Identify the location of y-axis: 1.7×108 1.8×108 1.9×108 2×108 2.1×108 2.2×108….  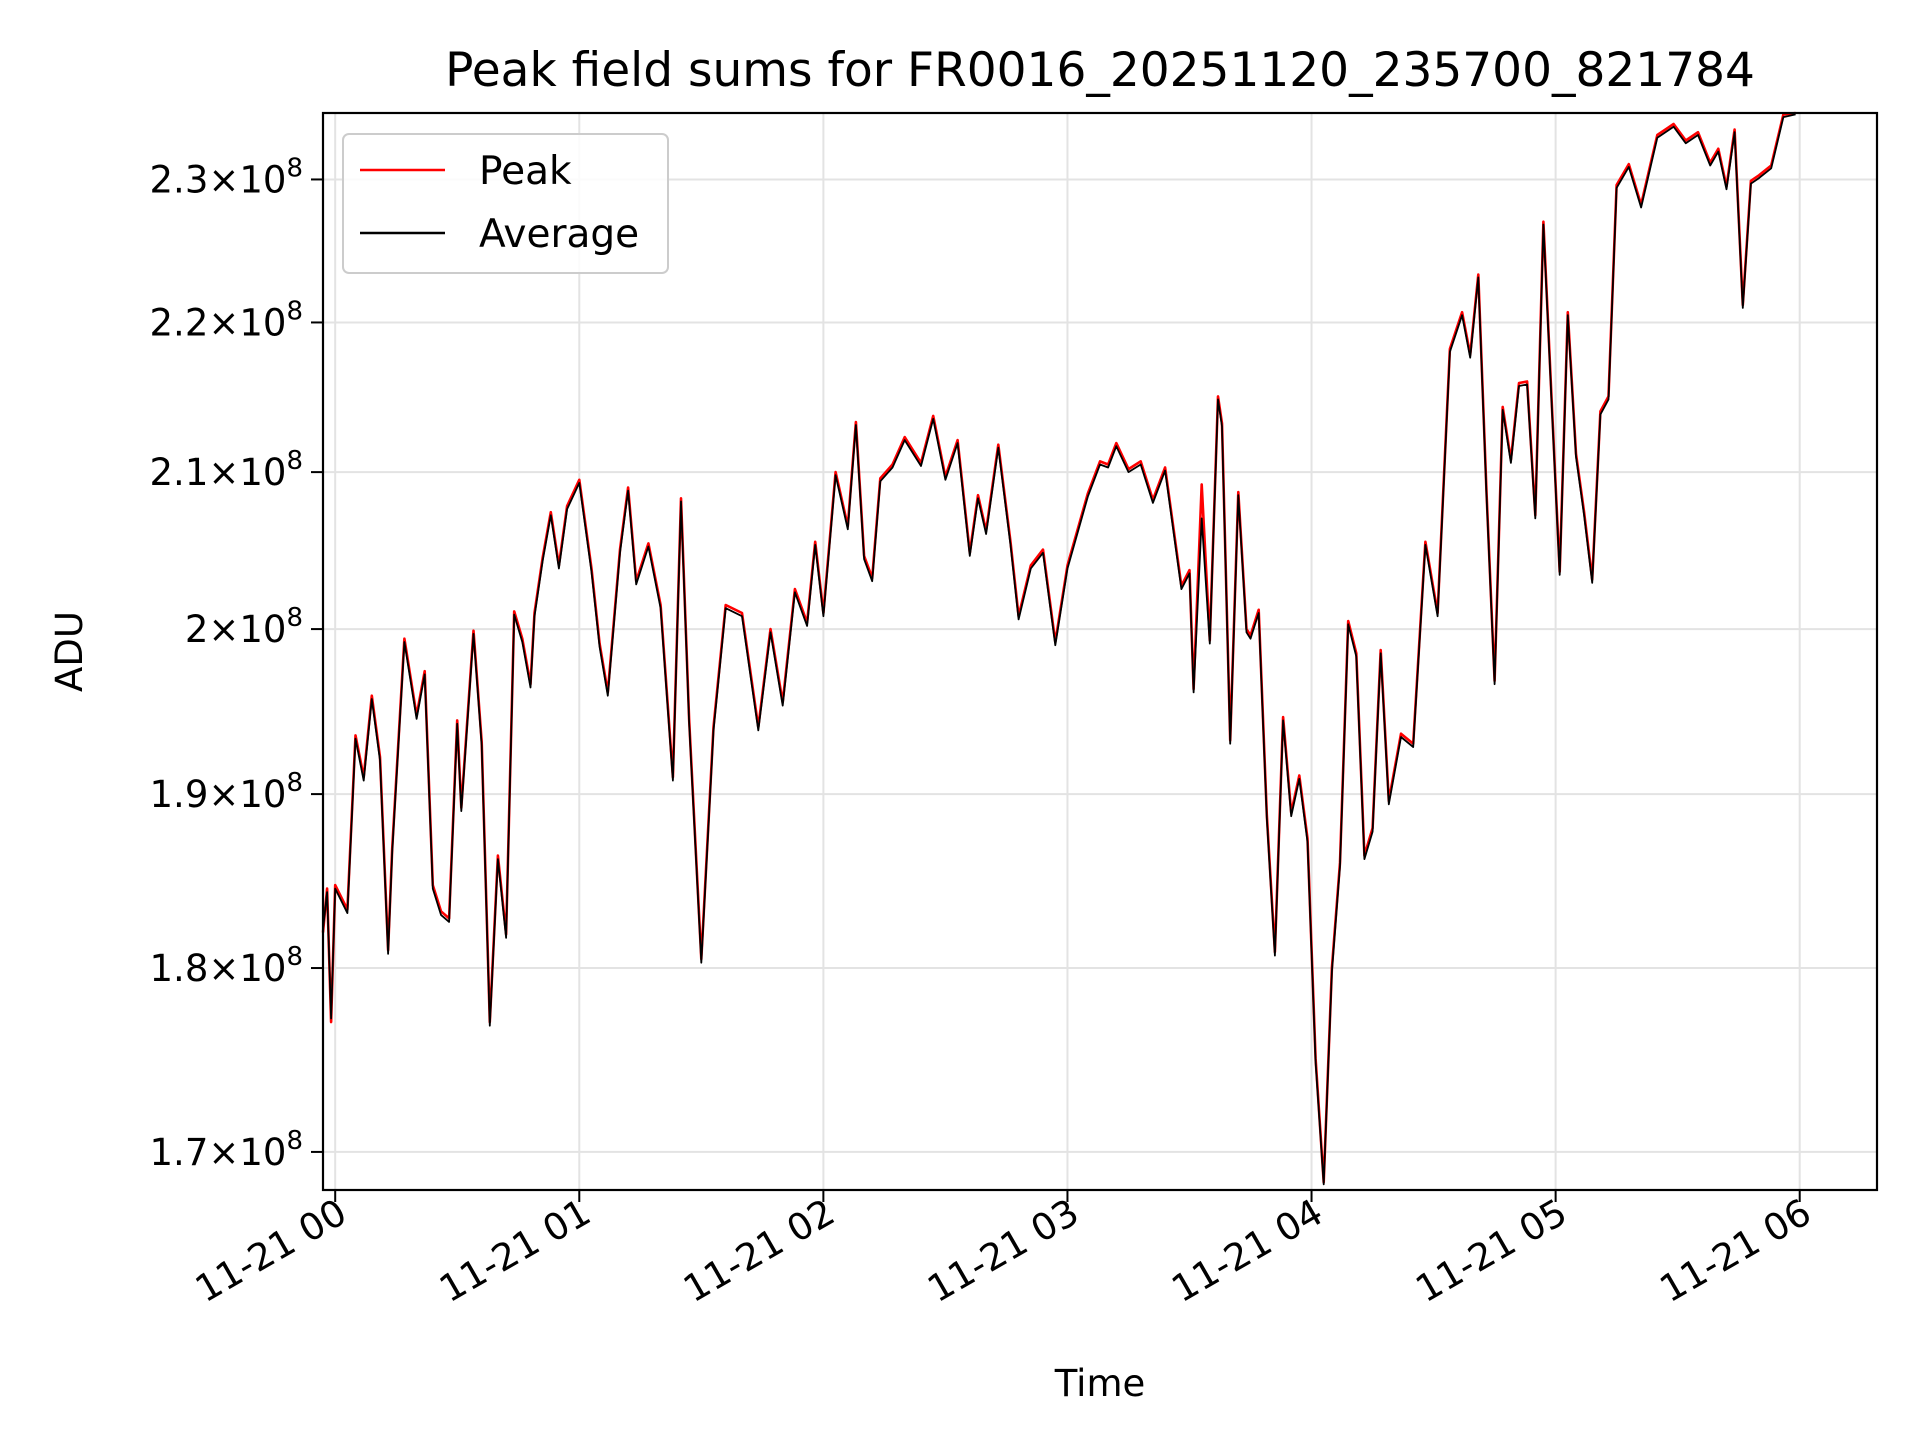
(236, 663).